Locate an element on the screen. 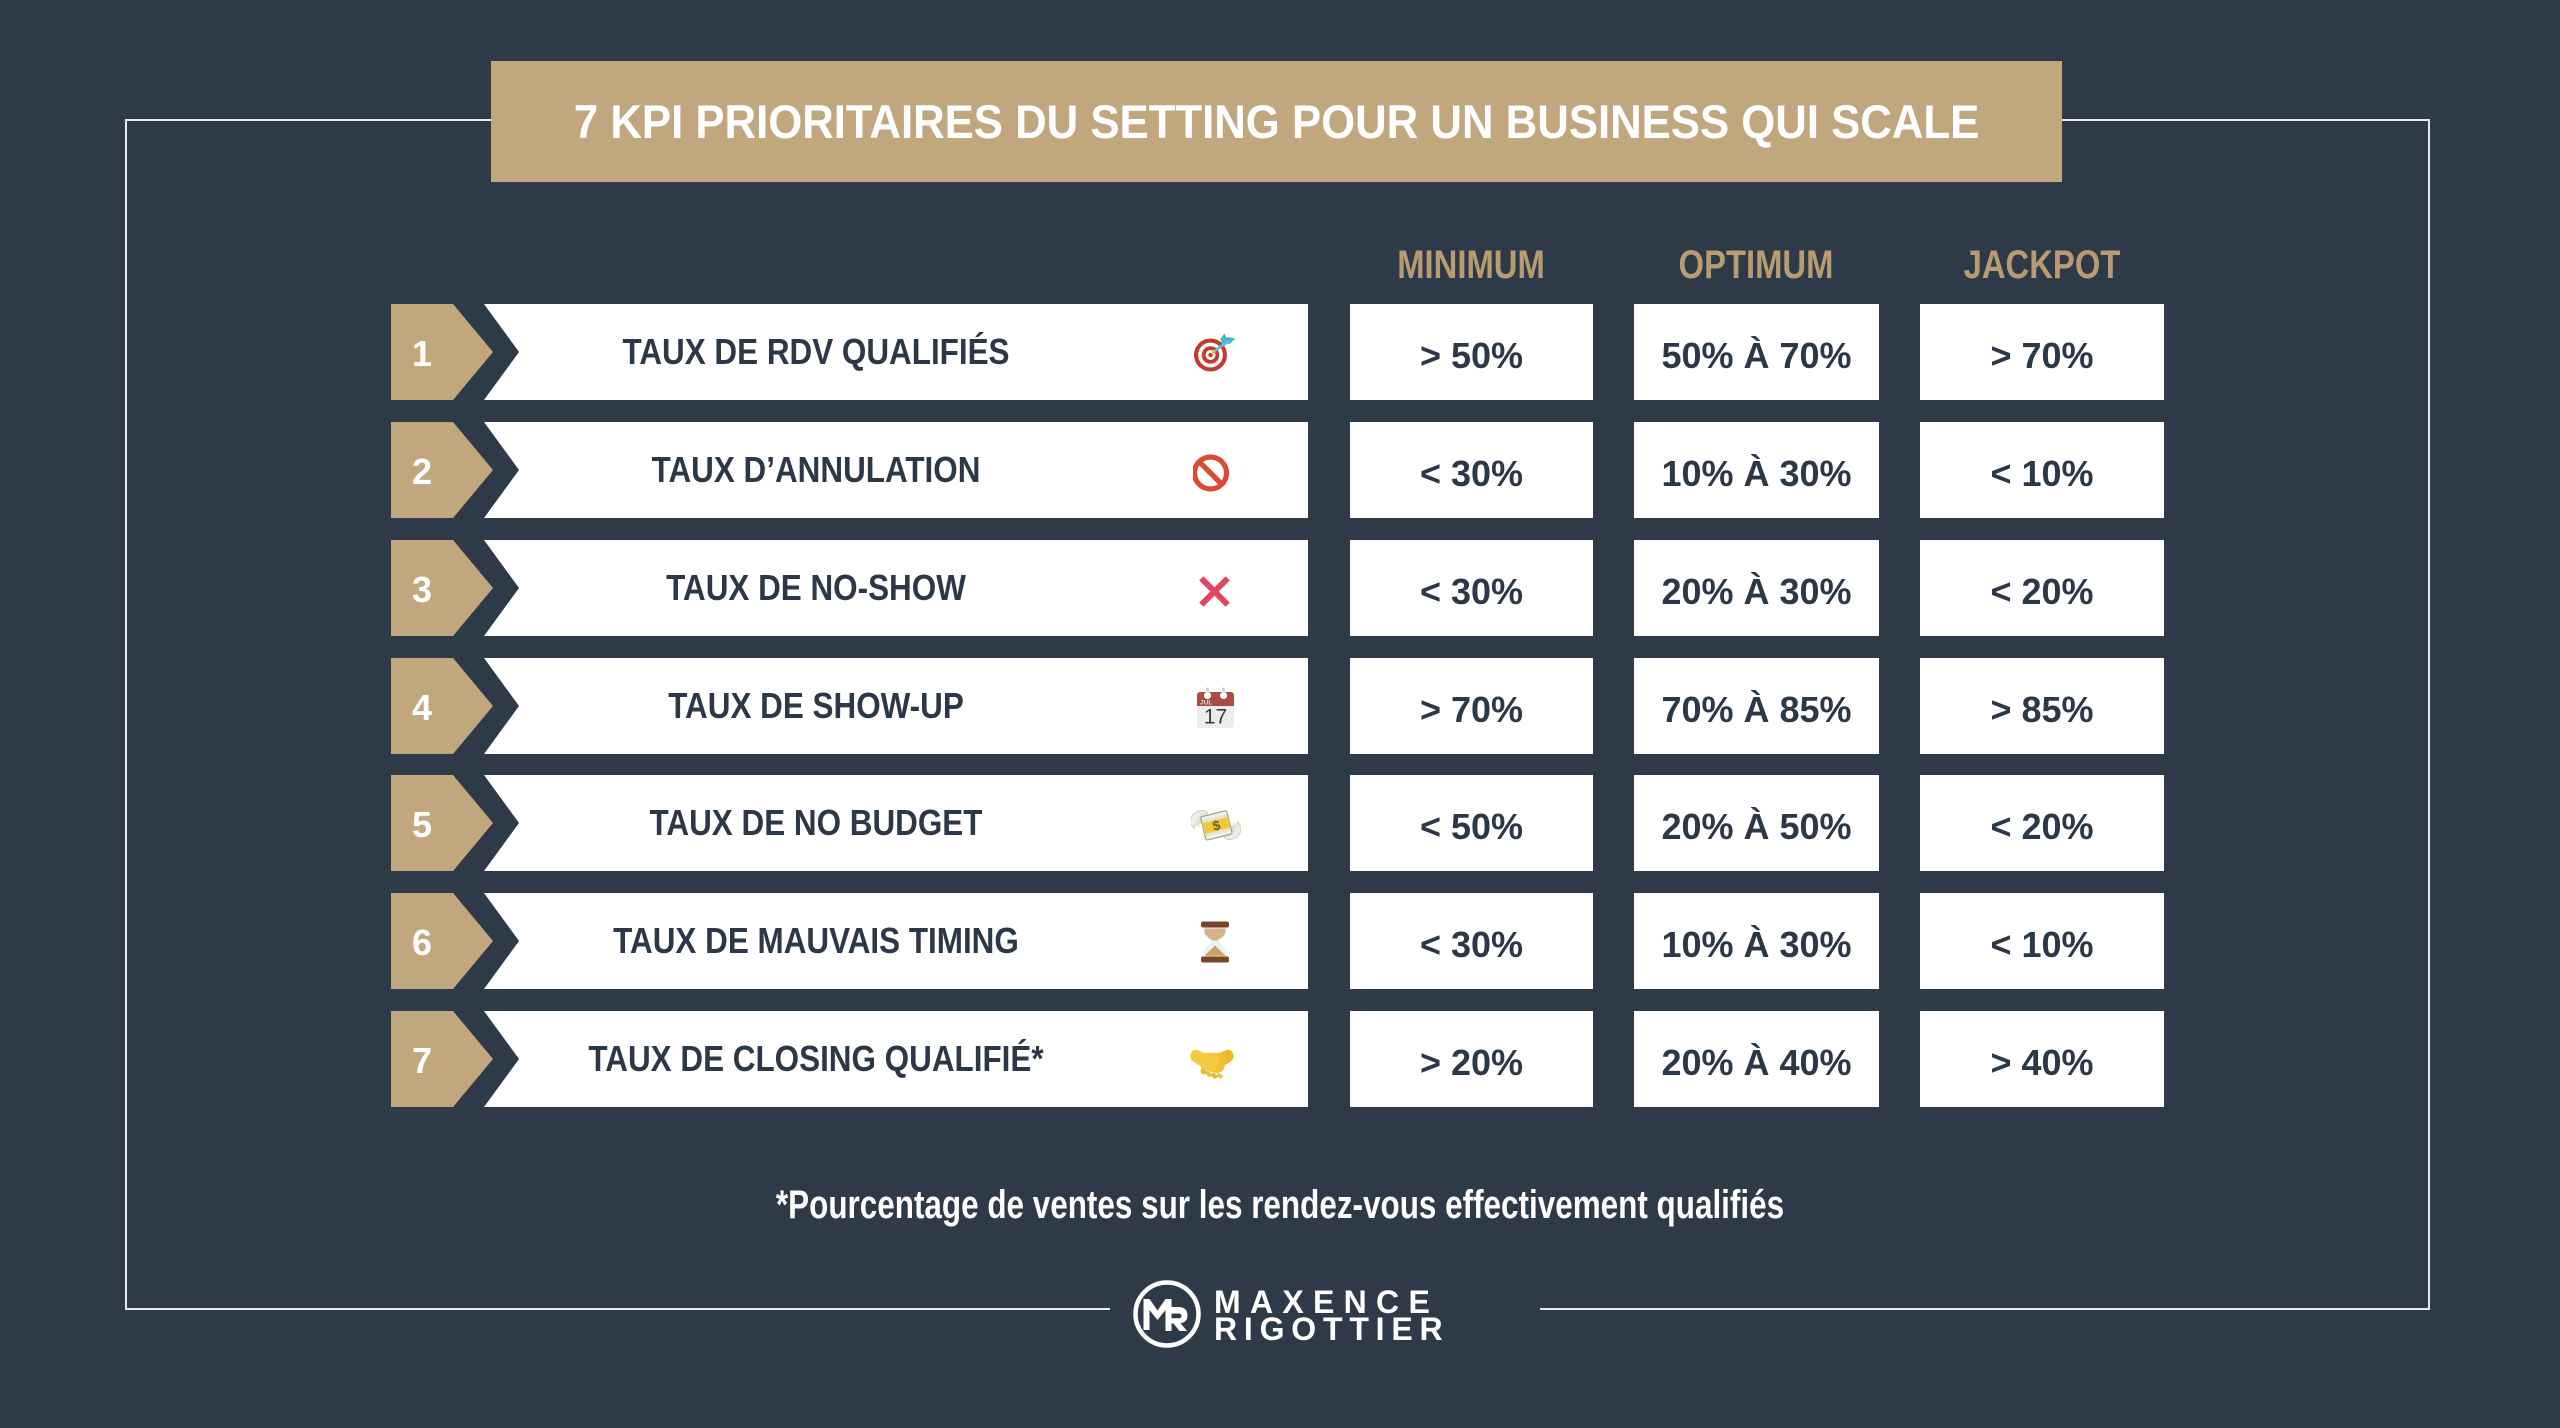 The width and height of the screenshot is (2560, 1428). svg-text: JUL is located at coordinates (1206, 703).